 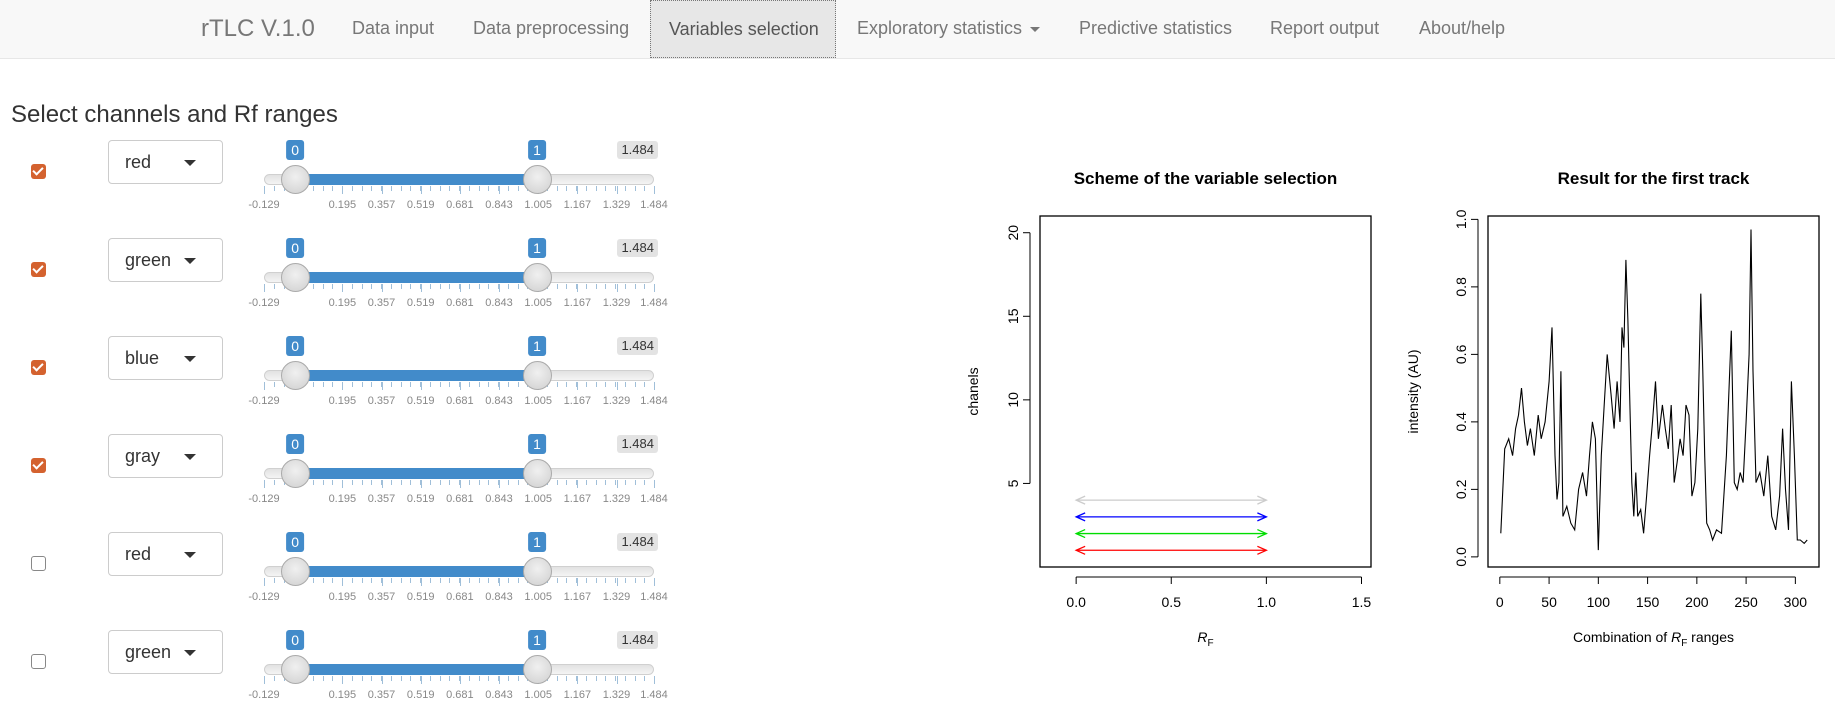 What do you see at coordinates (551, 29) in the screenshot?
I see `tab-data-preprocessing: Data preprocessing` at bounding box center [551, 29].